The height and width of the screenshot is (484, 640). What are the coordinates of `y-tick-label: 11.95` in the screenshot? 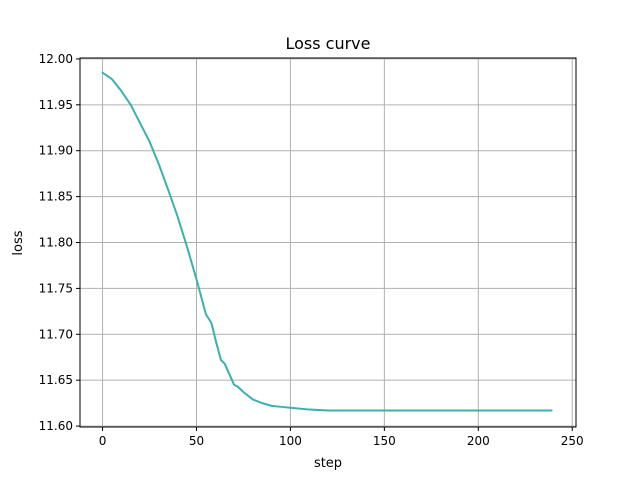 It's located at (56, 105).